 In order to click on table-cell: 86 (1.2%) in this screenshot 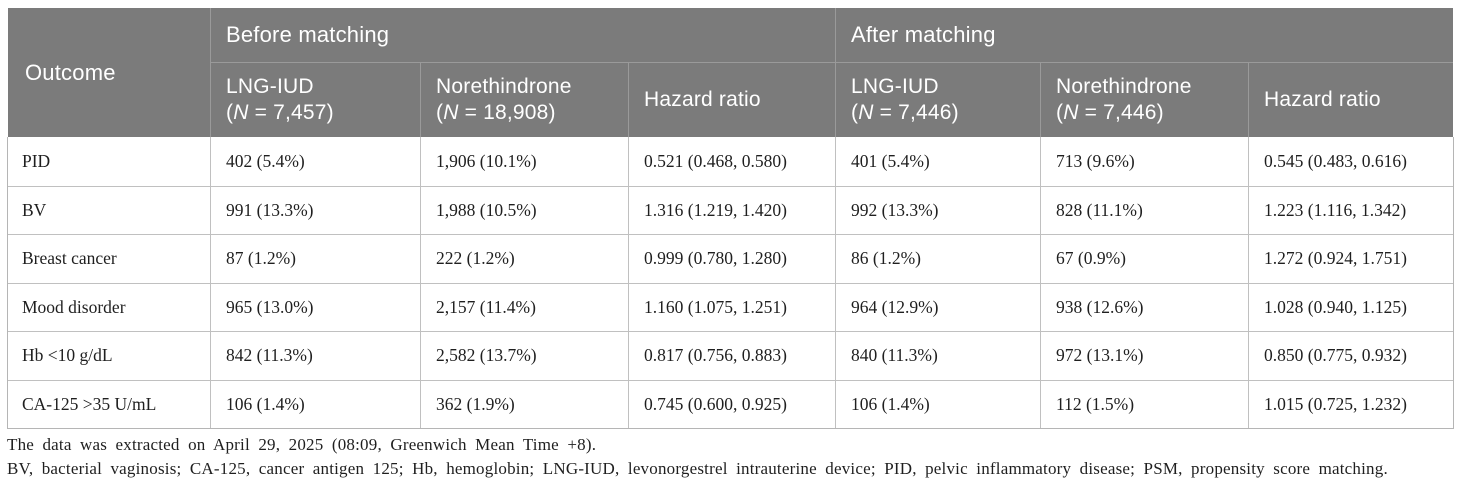, I will do `click(937, 259)`.